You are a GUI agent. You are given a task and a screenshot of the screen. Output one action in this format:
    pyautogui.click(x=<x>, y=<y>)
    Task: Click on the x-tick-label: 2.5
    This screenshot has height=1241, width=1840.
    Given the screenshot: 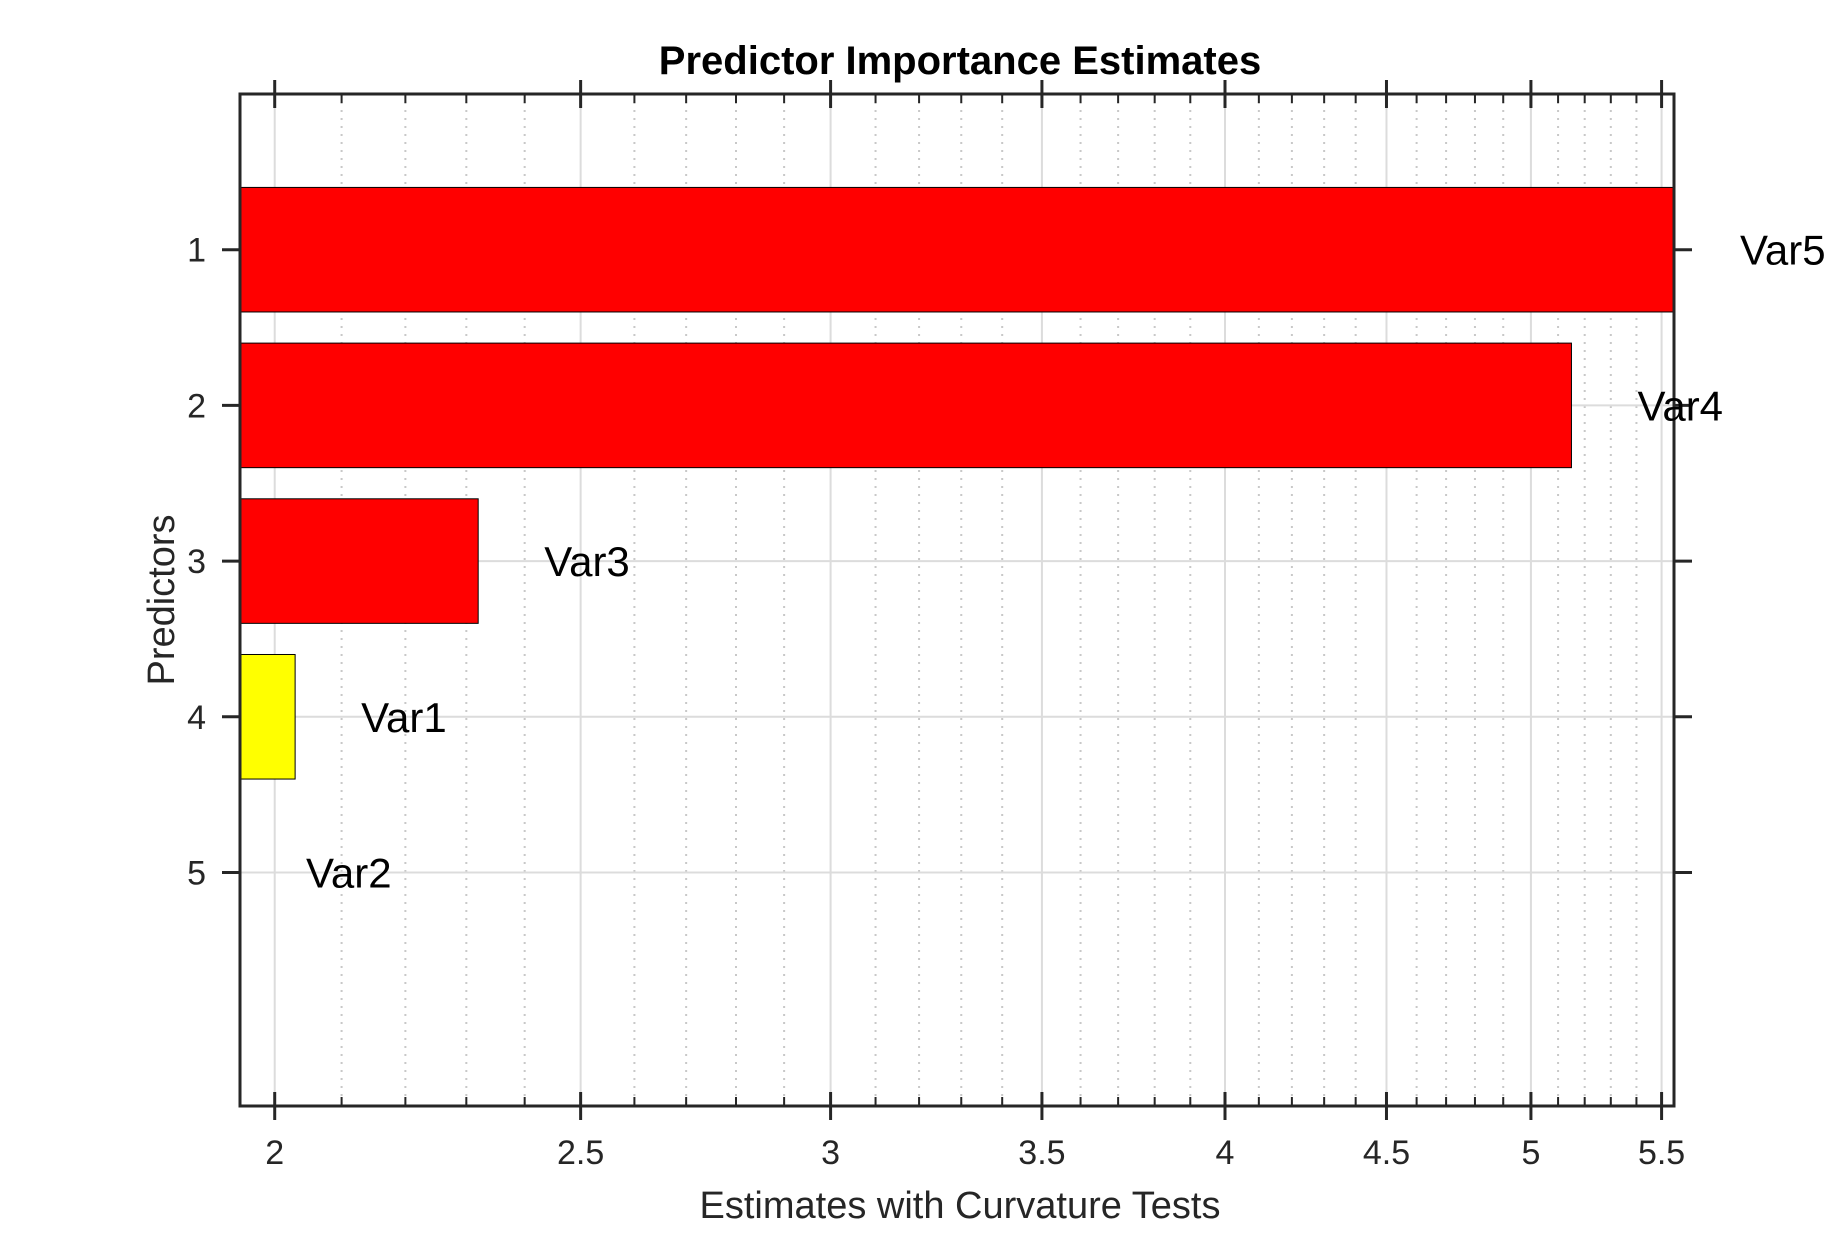 What is the action you would take?
    pyautogui.click(x=580, y=1153)
    